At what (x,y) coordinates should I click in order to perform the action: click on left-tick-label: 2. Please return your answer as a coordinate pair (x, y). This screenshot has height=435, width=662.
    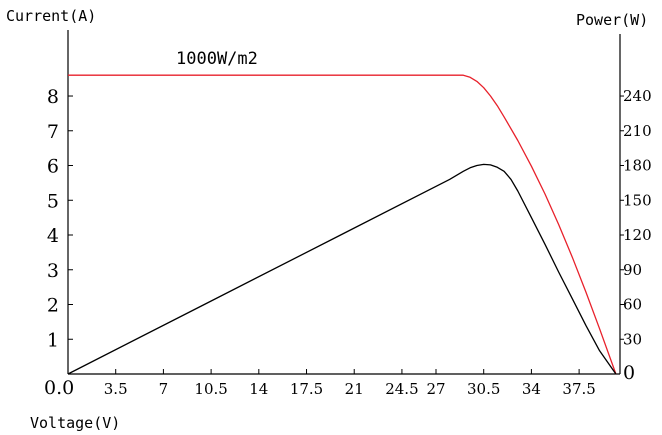
    Looking at the image, I should click on (53, 306).